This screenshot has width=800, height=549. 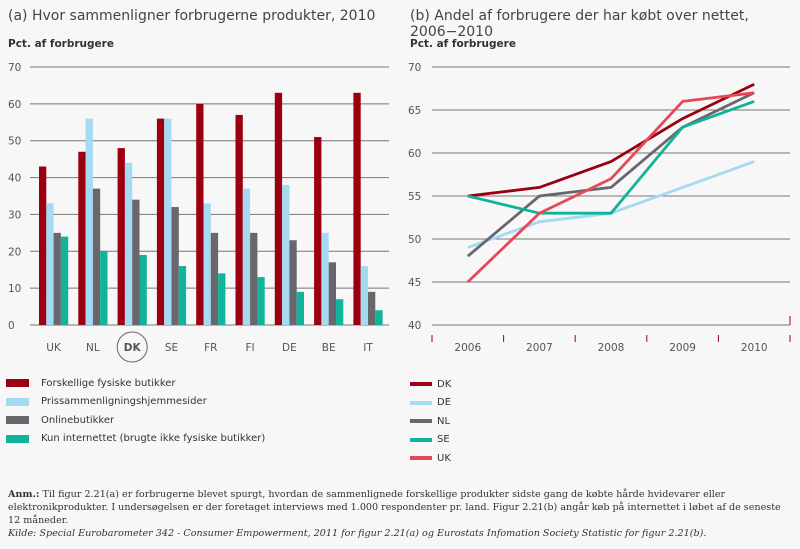 I want to click on x-tick-label: 2006, so click(x=467, y=348).